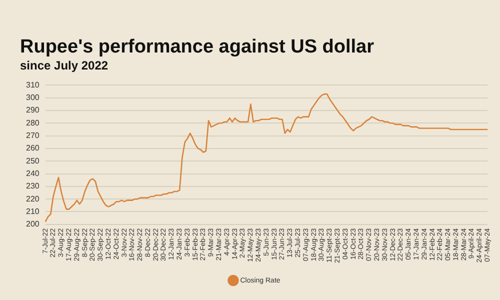  What do you see at coordinates (33, 123) in the screenshot?
I see `y-tick-label: 280` at bounding box center [33, 123].